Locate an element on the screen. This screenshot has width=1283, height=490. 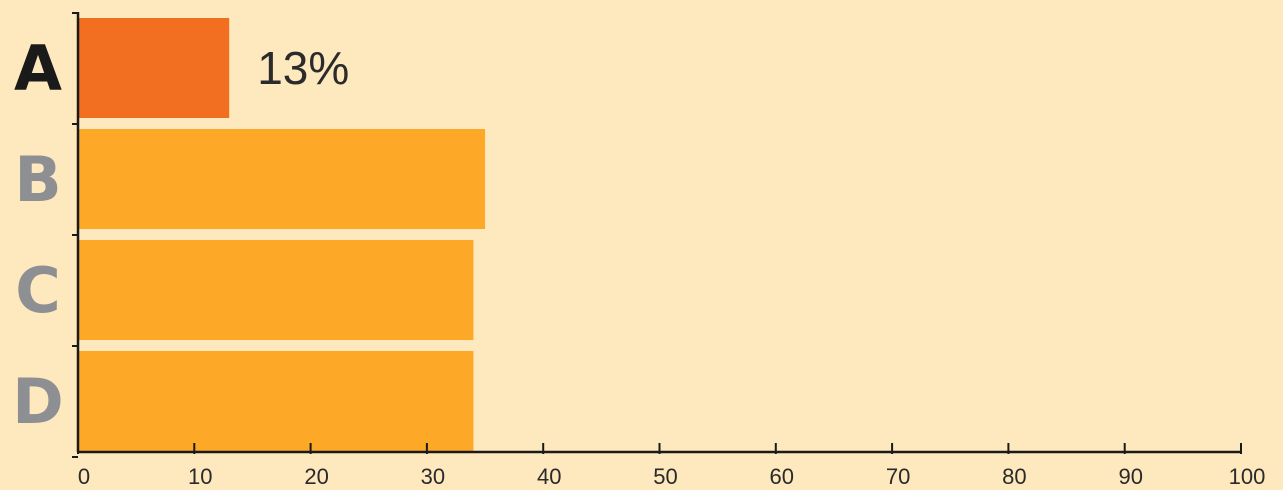
x-tick-label-10: 10 is located at coordinates (200, 476).